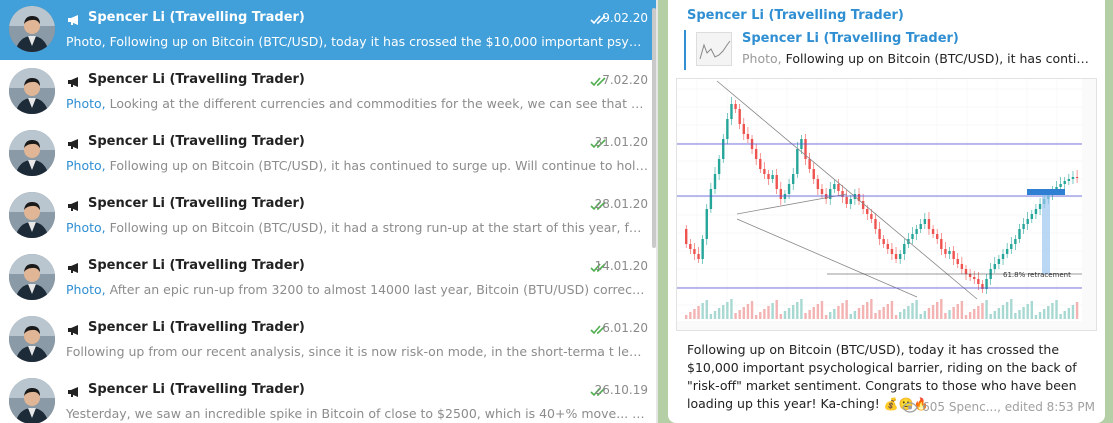 Image resolution: width=1113 pixels, height=423 pixels. I want to click on avatar, so click(32, 91).